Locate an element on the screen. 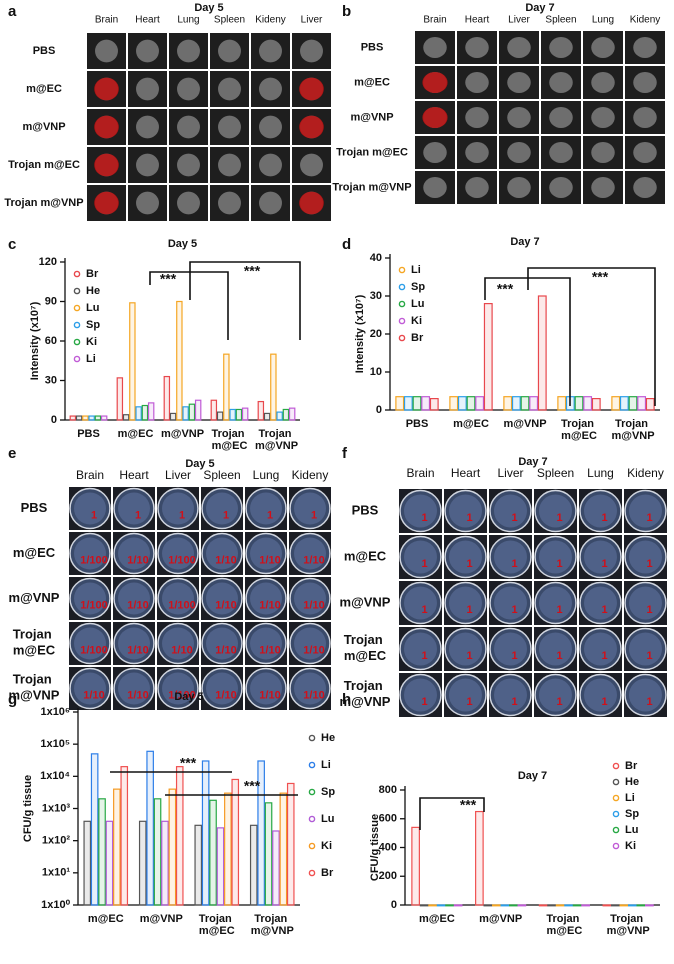  panel-letter: a is located at coordinates (12, 11).